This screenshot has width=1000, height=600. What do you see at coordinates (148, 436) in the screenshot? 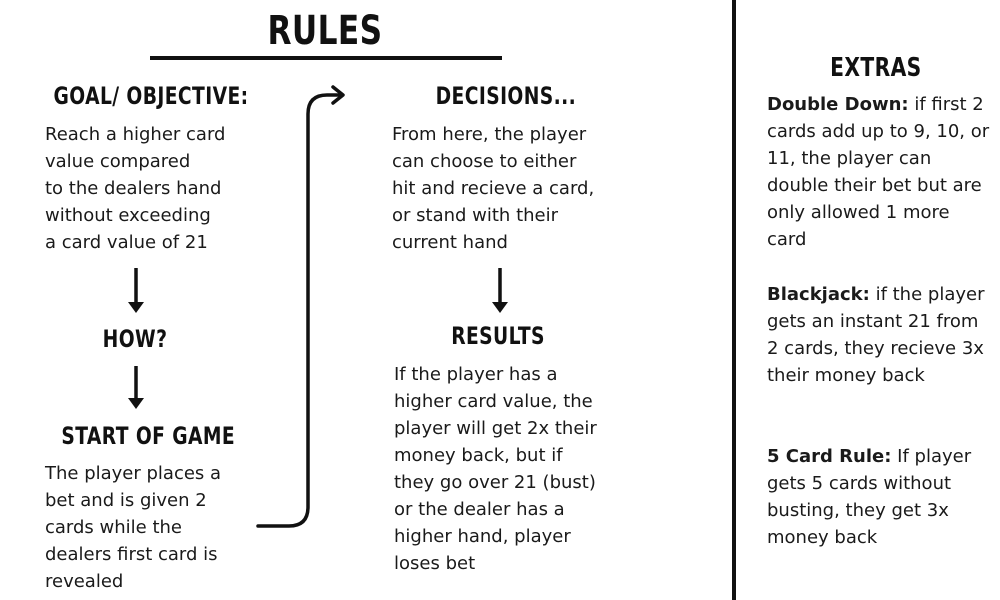
I see `start-of-game-heading: START OF GAME` at bounding box center [148, 436].